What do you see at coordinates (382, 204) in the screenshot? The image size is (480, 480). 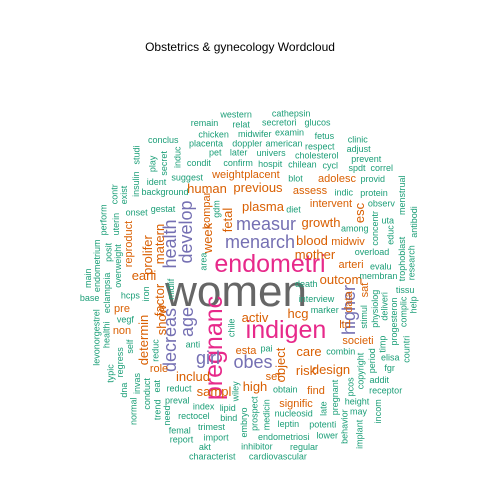 I see `word-observ: observ` at bounding box center [382, 204].